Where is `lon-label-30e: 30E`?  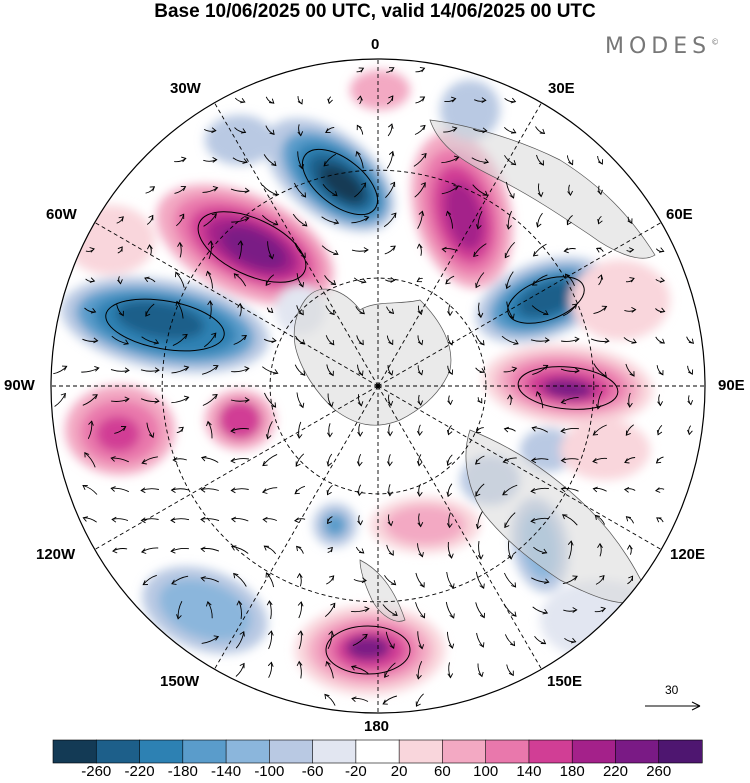
lon-label-30e: 30E is located at coordinates (561, 88).